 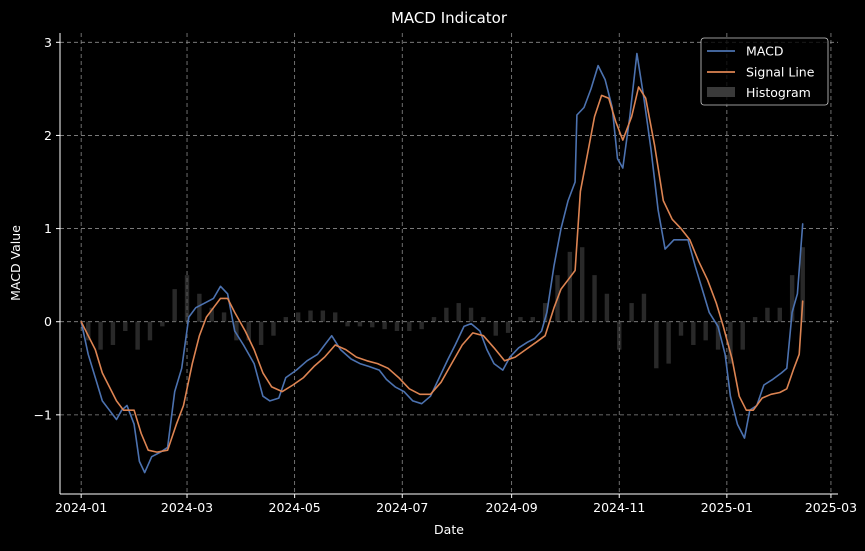 I want to click on y-tick-label: 3, so click(x=48, y=42).